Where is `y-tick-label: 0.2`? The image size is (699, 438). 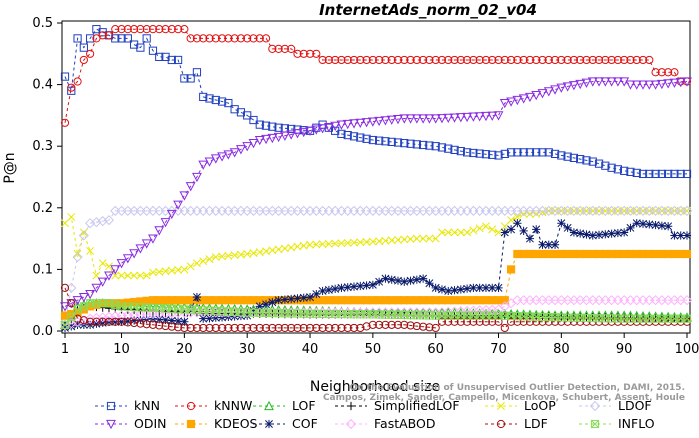 y-tick-label: 0.2 is located at coordinates (42, 208).